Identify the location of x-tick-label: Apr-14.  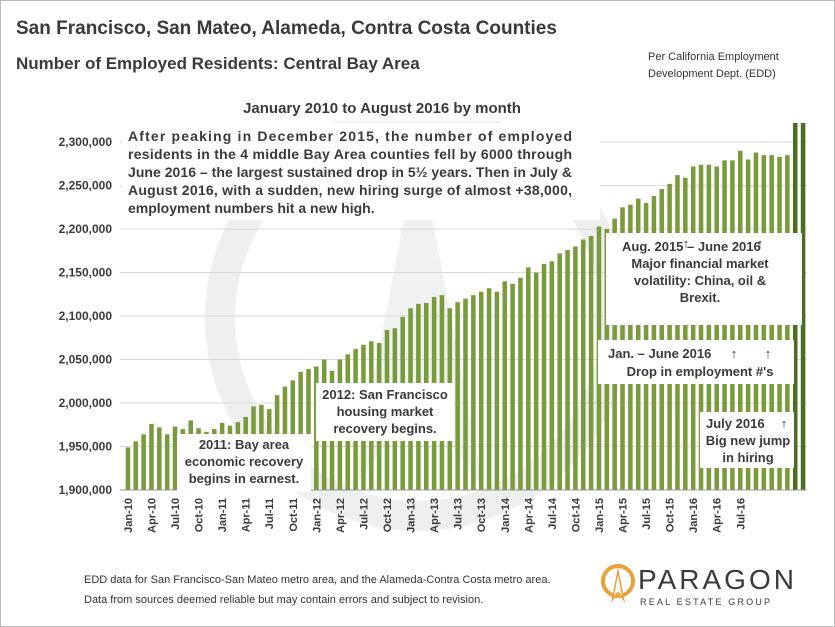
(529, 515).